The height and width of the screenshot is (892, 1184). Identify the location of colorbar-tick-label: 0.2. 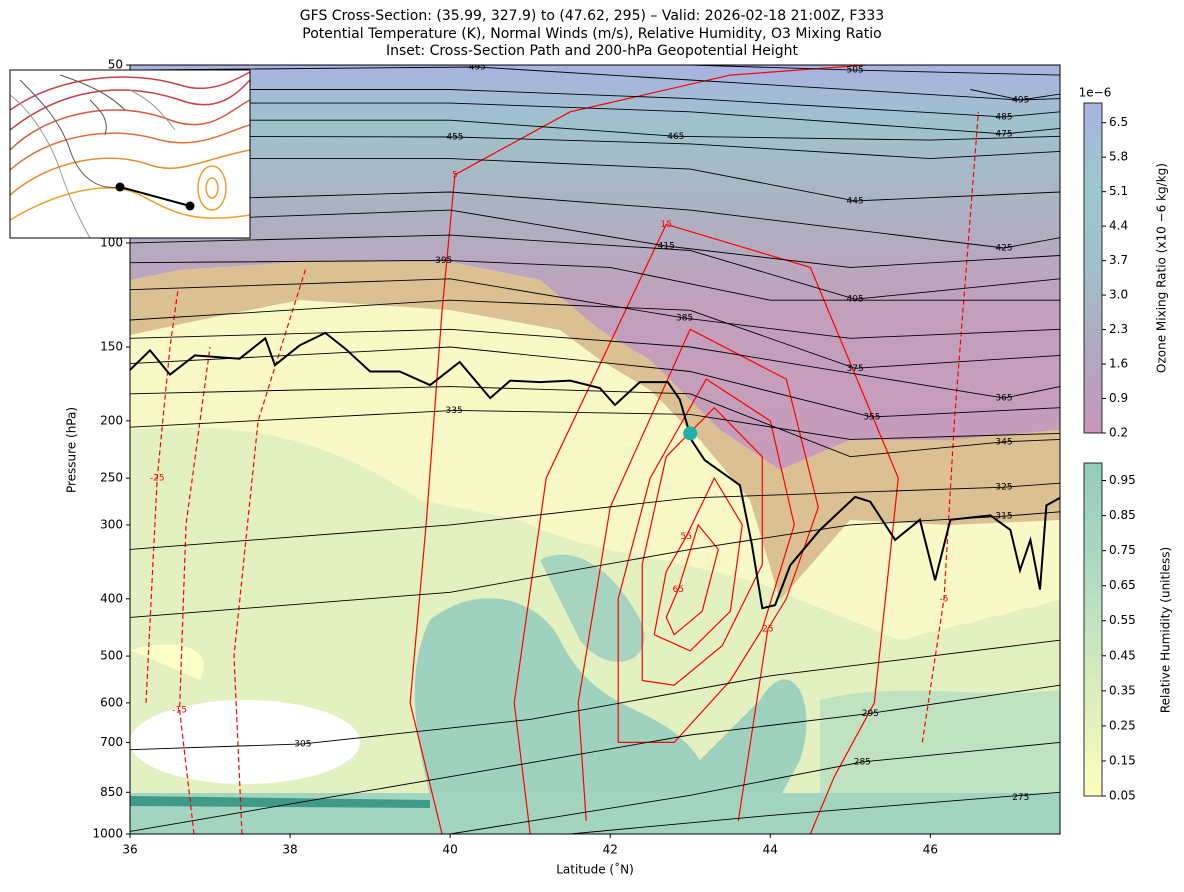
(1118, 433).